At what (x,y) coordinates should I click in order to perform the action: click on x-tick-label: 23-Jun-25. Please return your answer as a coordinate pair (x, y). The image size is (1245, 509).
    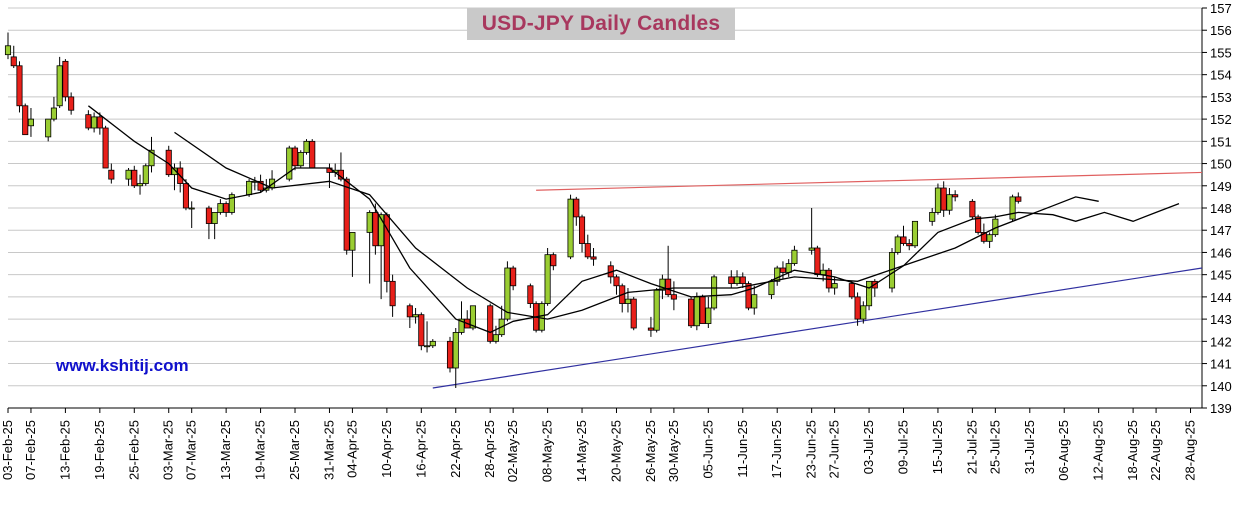
    Looking at the image, I should click on (811, 449).